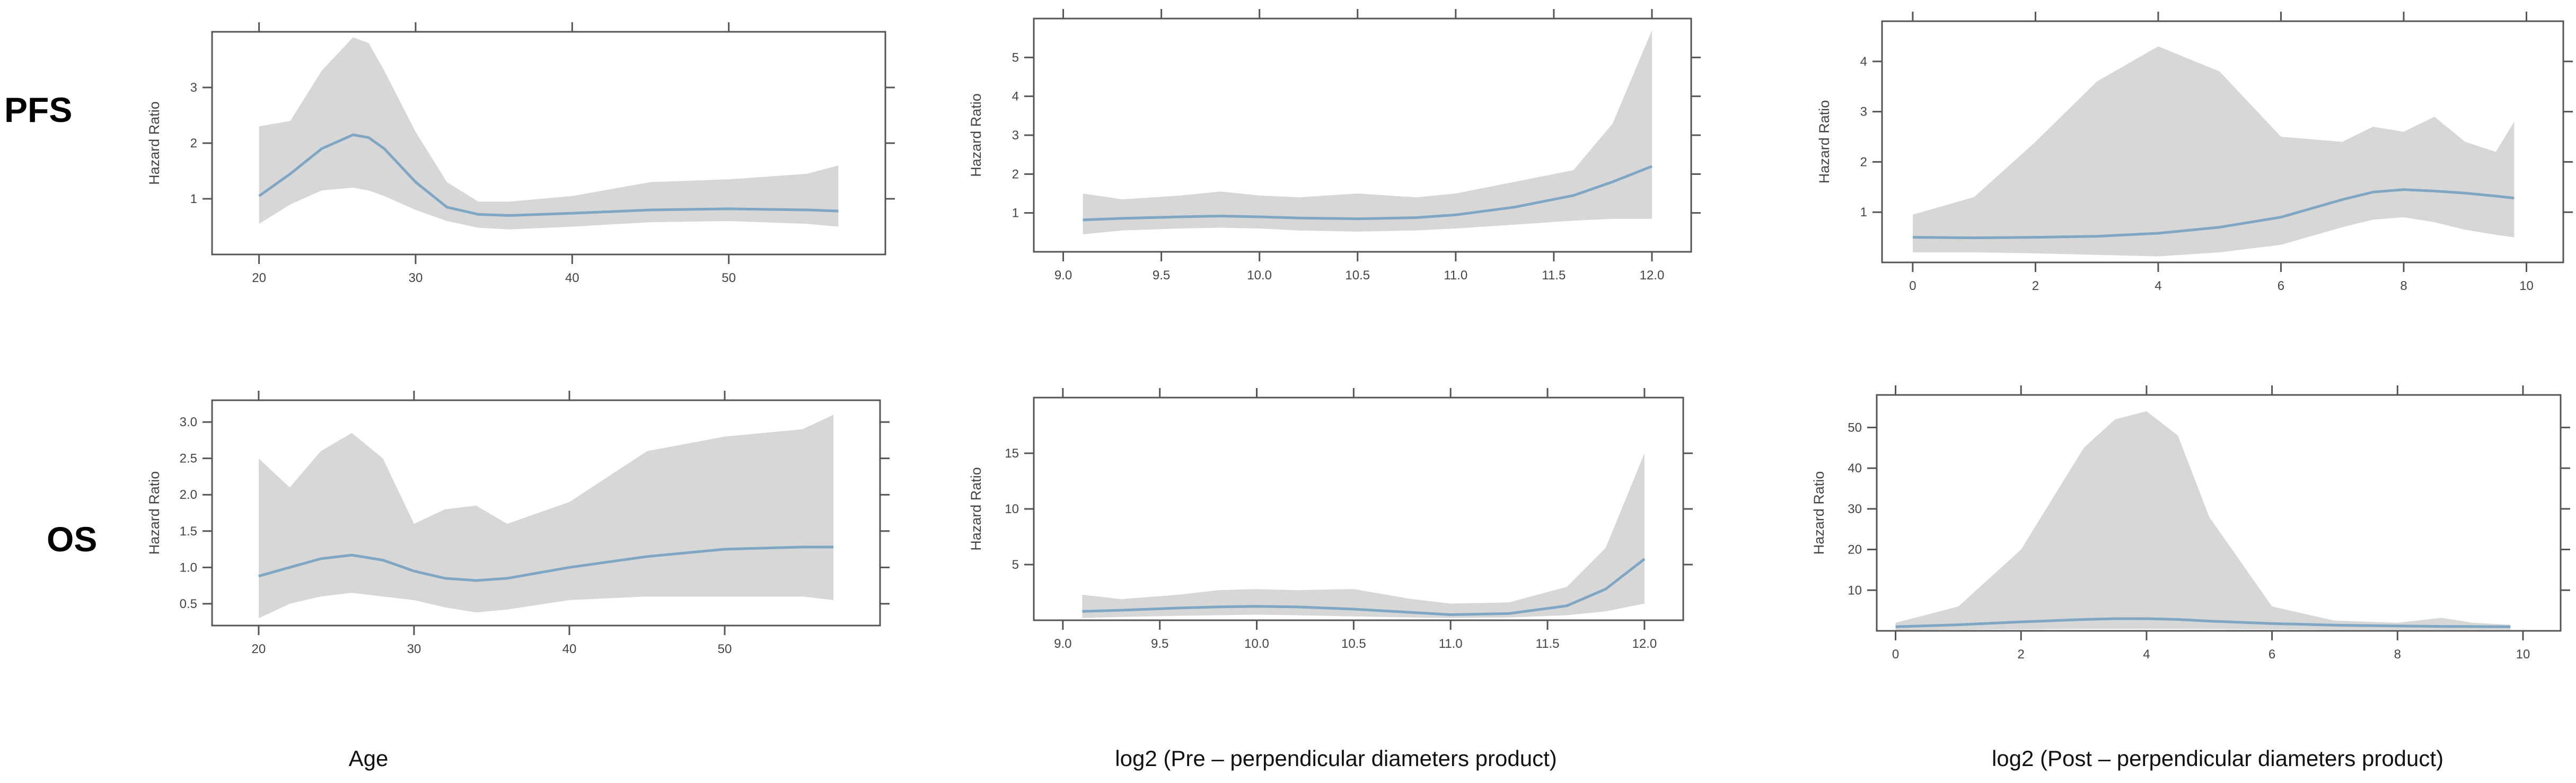  Describe the element at coordinates (188, 495) in the screenshot. I see `y-tick-label: 2.0` at that location.